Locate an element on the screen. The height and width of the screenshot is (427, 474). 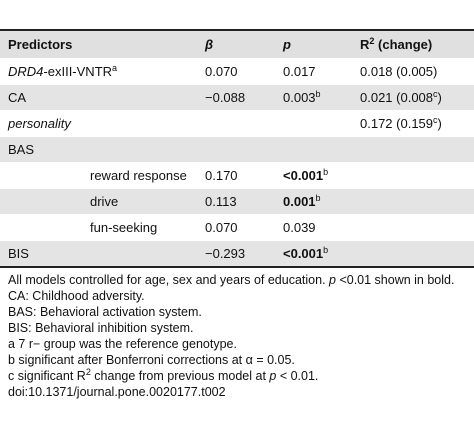
cell: CA is located at coordinates (17, 97).